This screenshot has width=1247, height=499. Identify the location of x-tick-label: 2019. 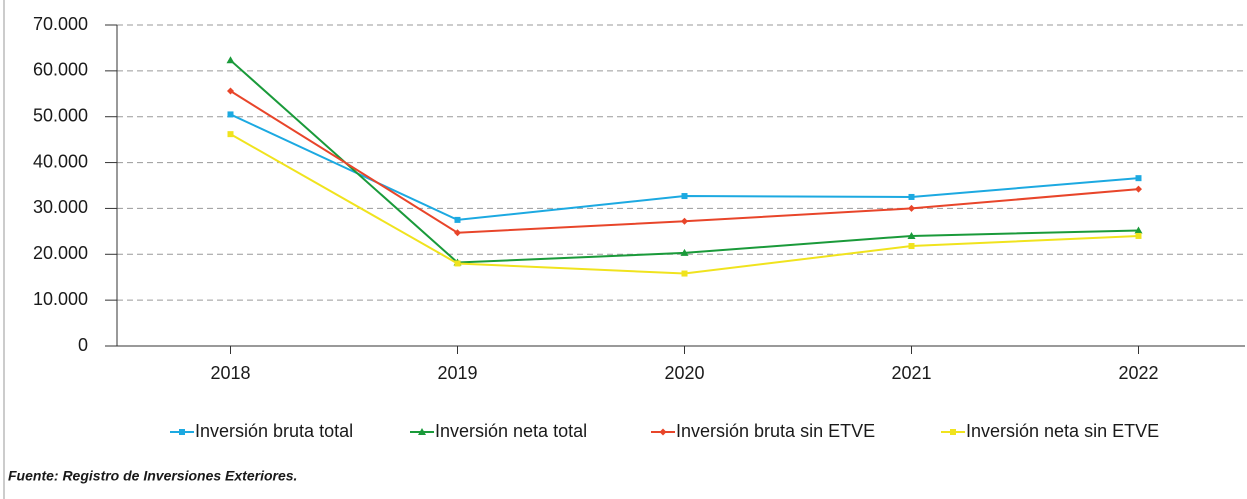
(457, 373).